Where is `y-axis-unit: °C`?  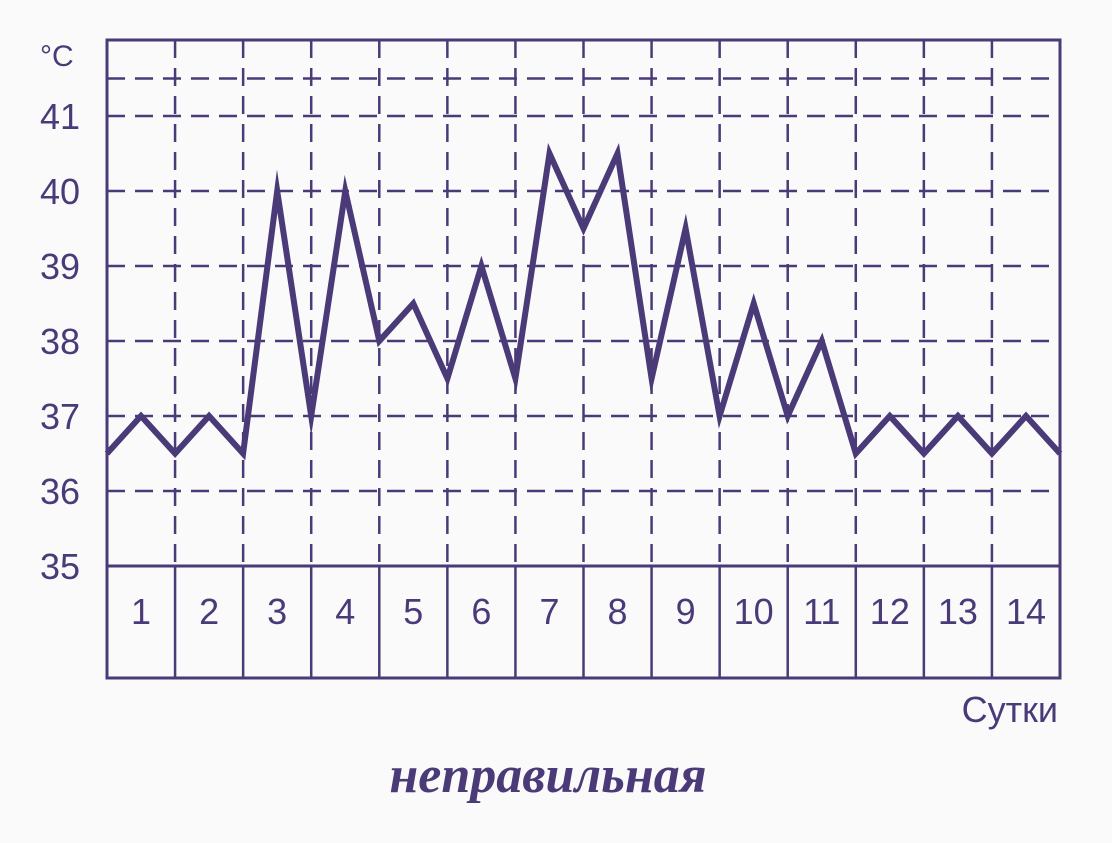 y-axis-unit: °C is located at coordinates (57, 56).